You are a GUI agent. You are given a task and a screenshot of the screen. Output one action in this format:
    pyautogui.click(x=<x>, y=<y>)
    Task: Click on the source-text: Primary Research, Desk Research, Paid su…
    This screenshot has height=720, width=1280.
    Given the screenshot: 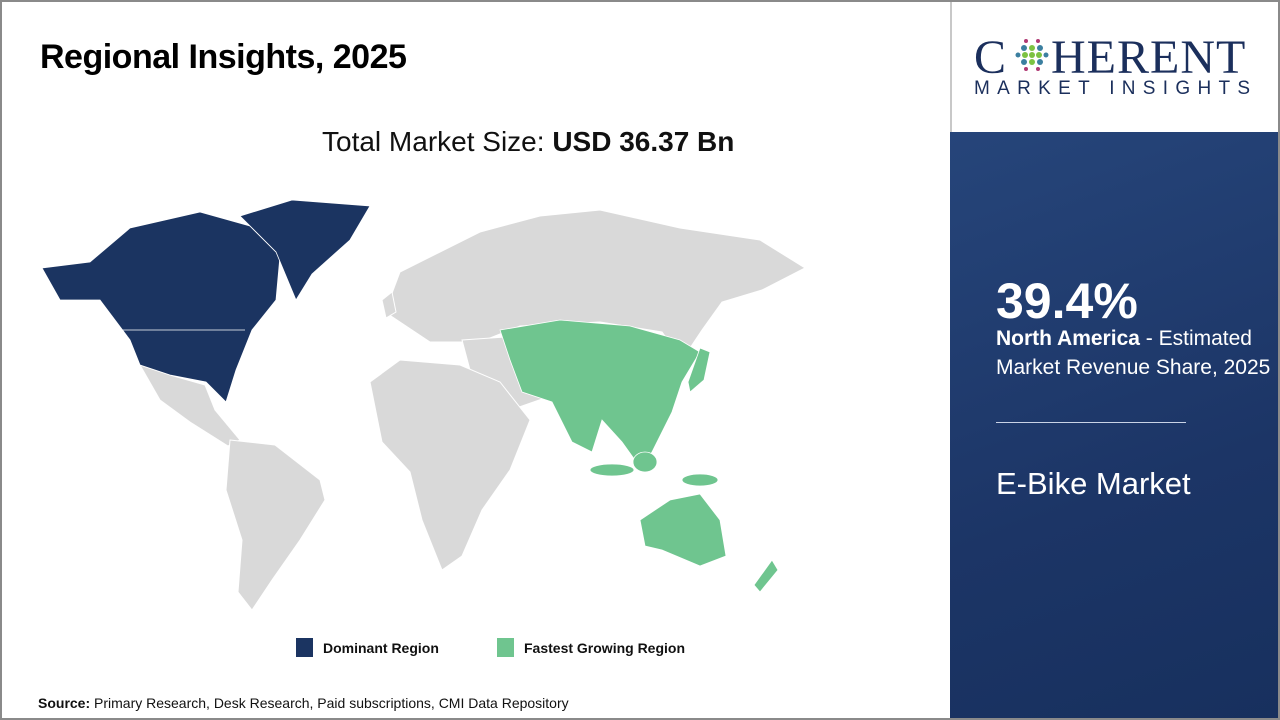 What is the action you would take?
    pyautogui.click(x=329, y=703)
    